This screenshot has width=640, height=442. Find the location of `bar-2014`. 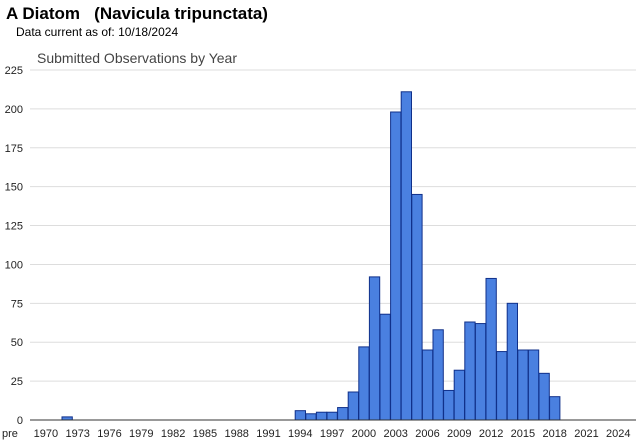

bar-2014 is located at coordinates (512, 361).